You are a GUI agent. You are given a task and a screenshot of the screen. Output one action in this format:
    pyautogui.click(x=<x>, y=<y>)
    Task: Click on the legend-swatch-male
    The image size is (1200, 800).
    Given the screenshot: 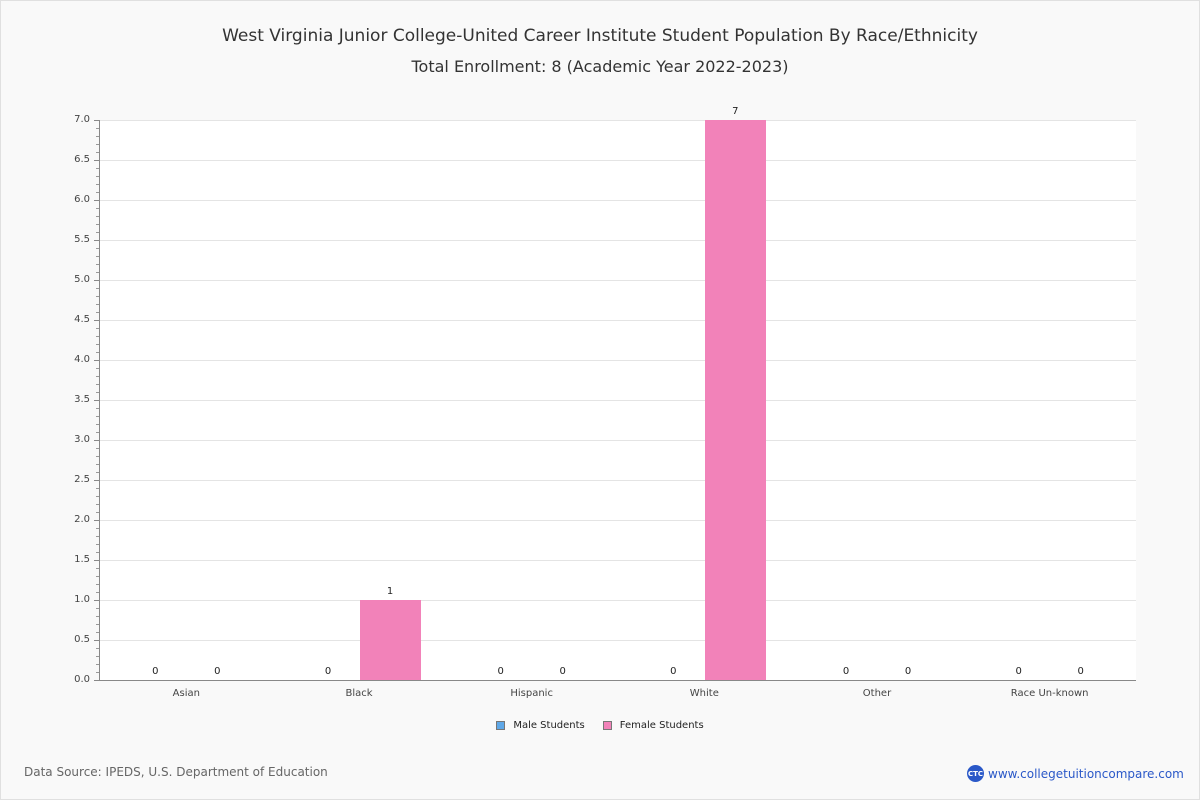 What is the action you would take?
    pyautogui.click(x=501, y=725)
    